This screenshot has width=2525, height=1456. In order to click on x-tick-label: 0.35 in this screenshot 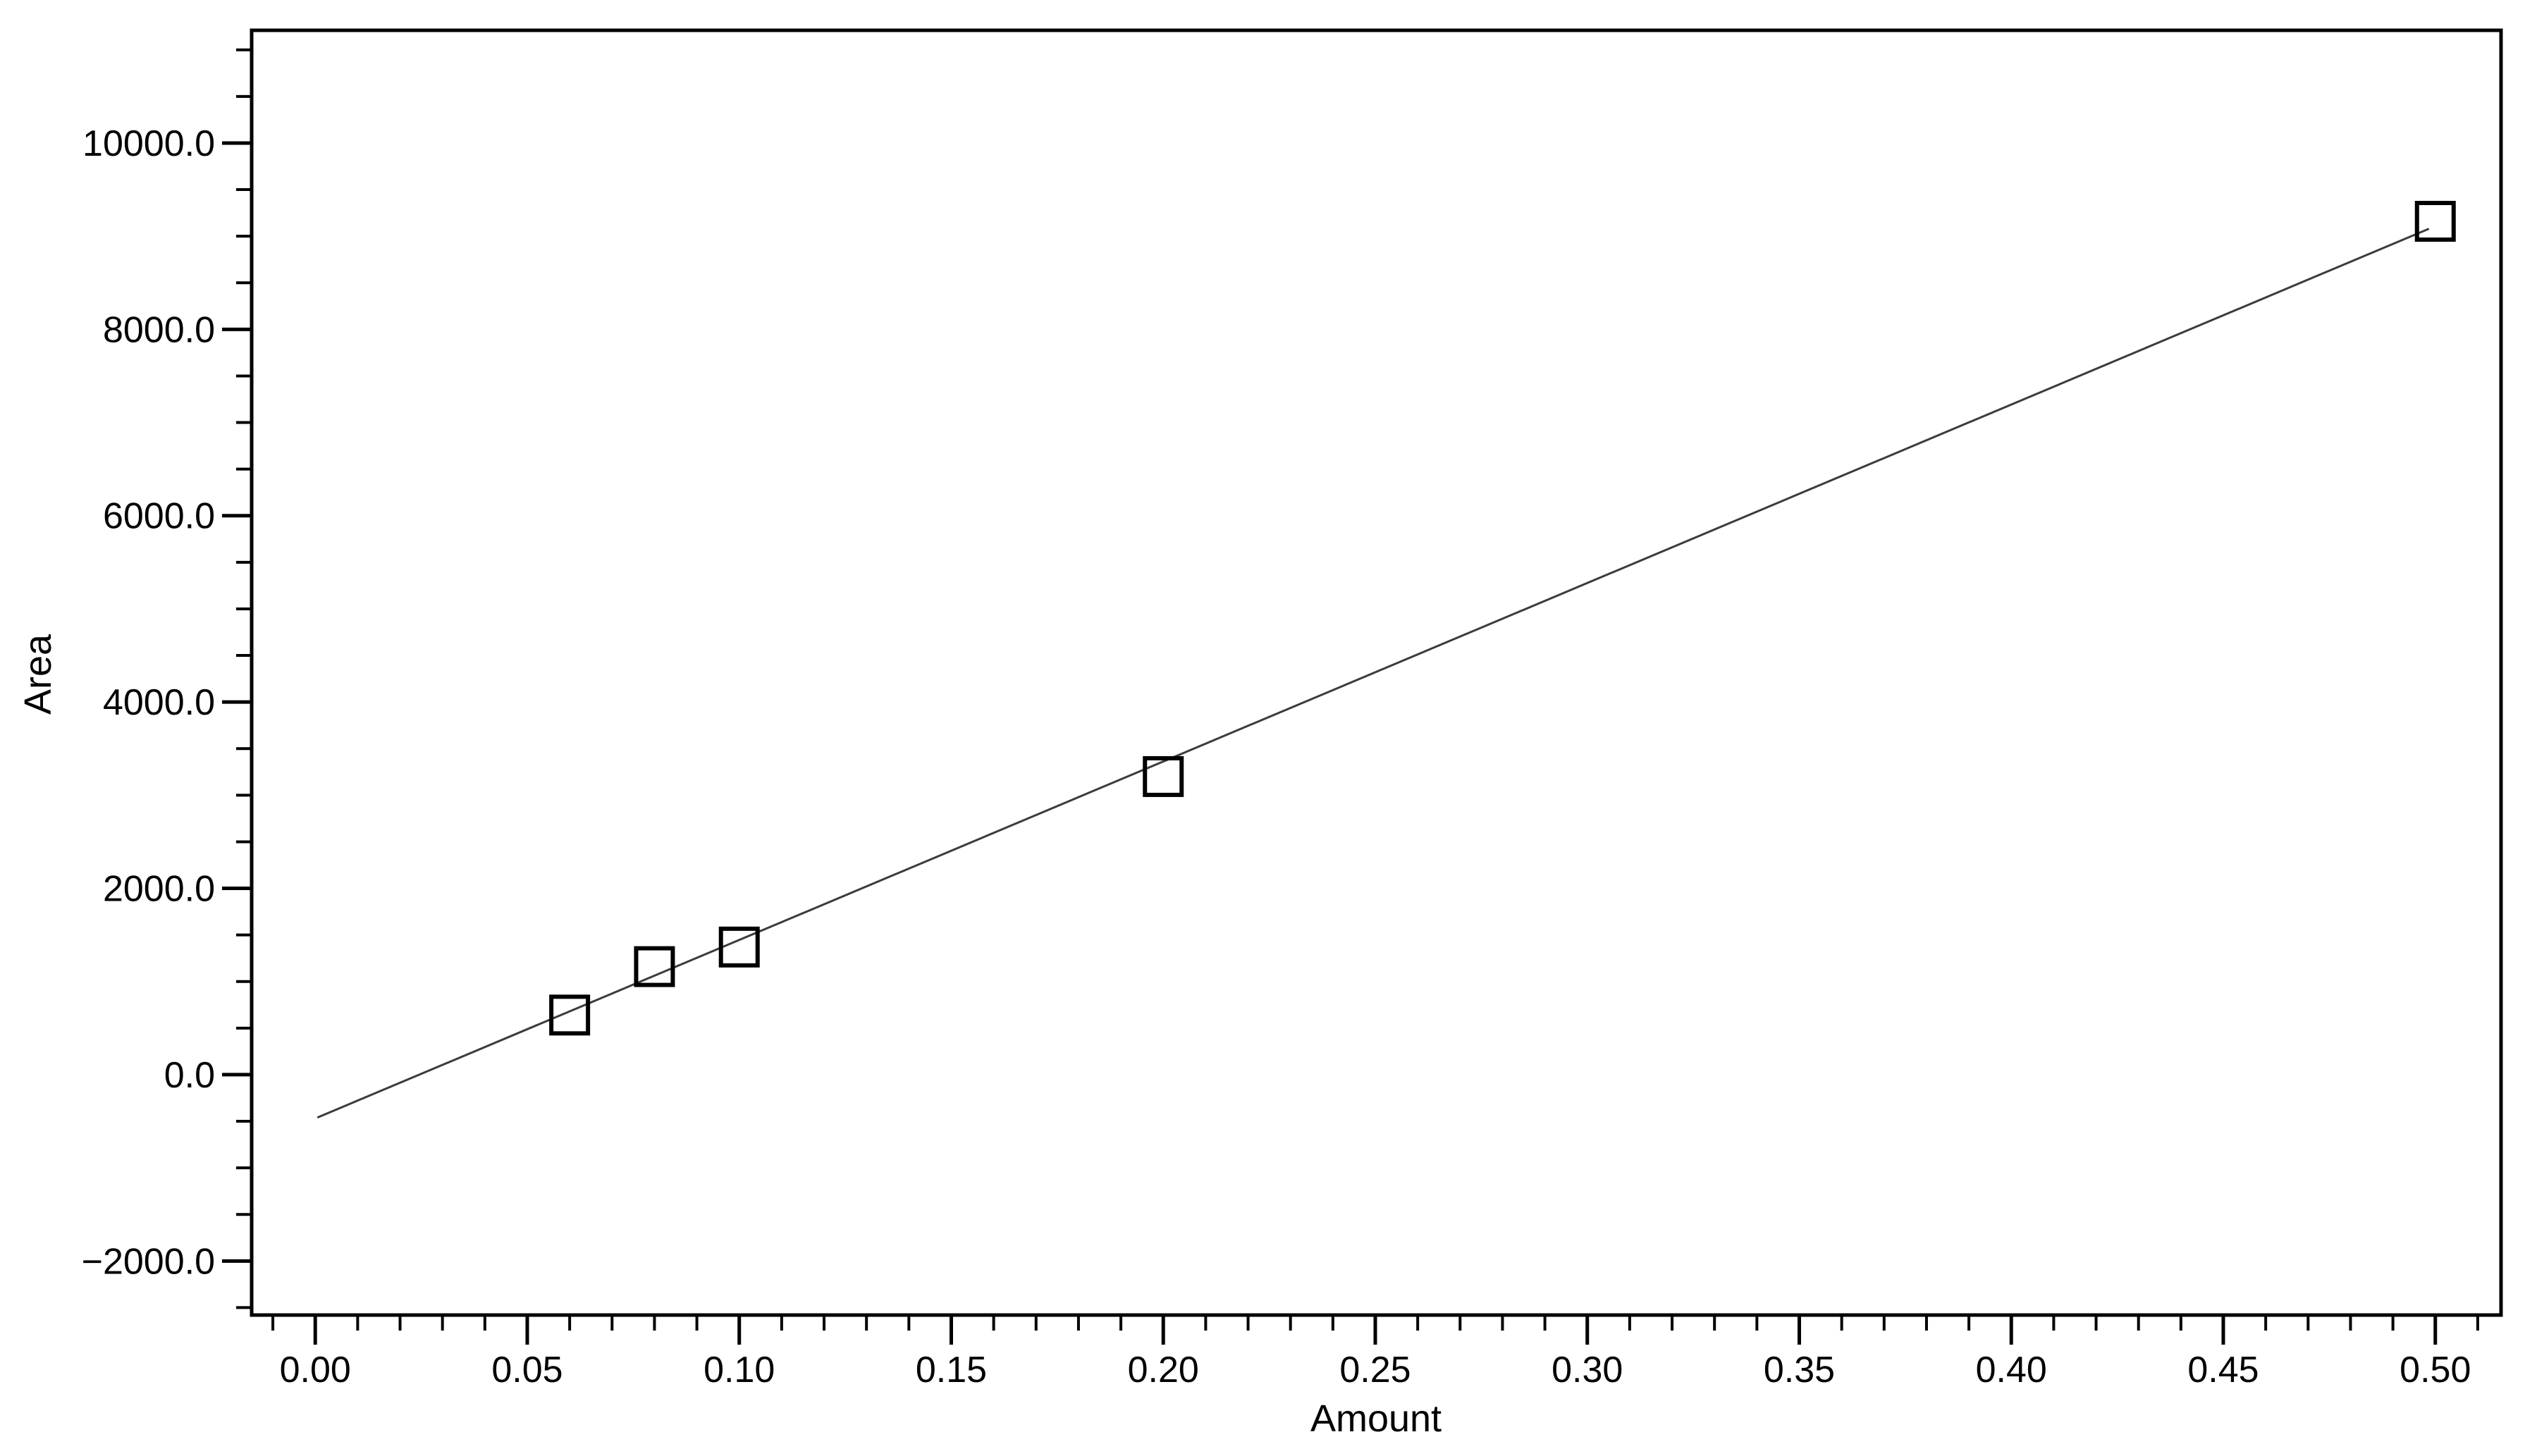, I will do `click(1799, 1370)`.